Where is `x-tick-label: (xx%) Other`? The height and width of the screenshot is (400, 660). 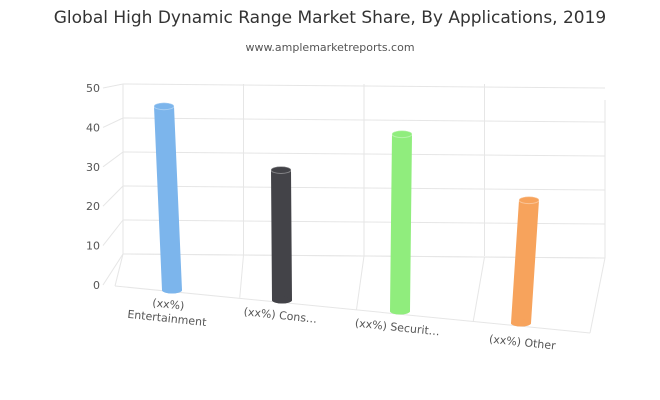
x-tick-label: (xx%) Other is located at coordinates (522, 343).